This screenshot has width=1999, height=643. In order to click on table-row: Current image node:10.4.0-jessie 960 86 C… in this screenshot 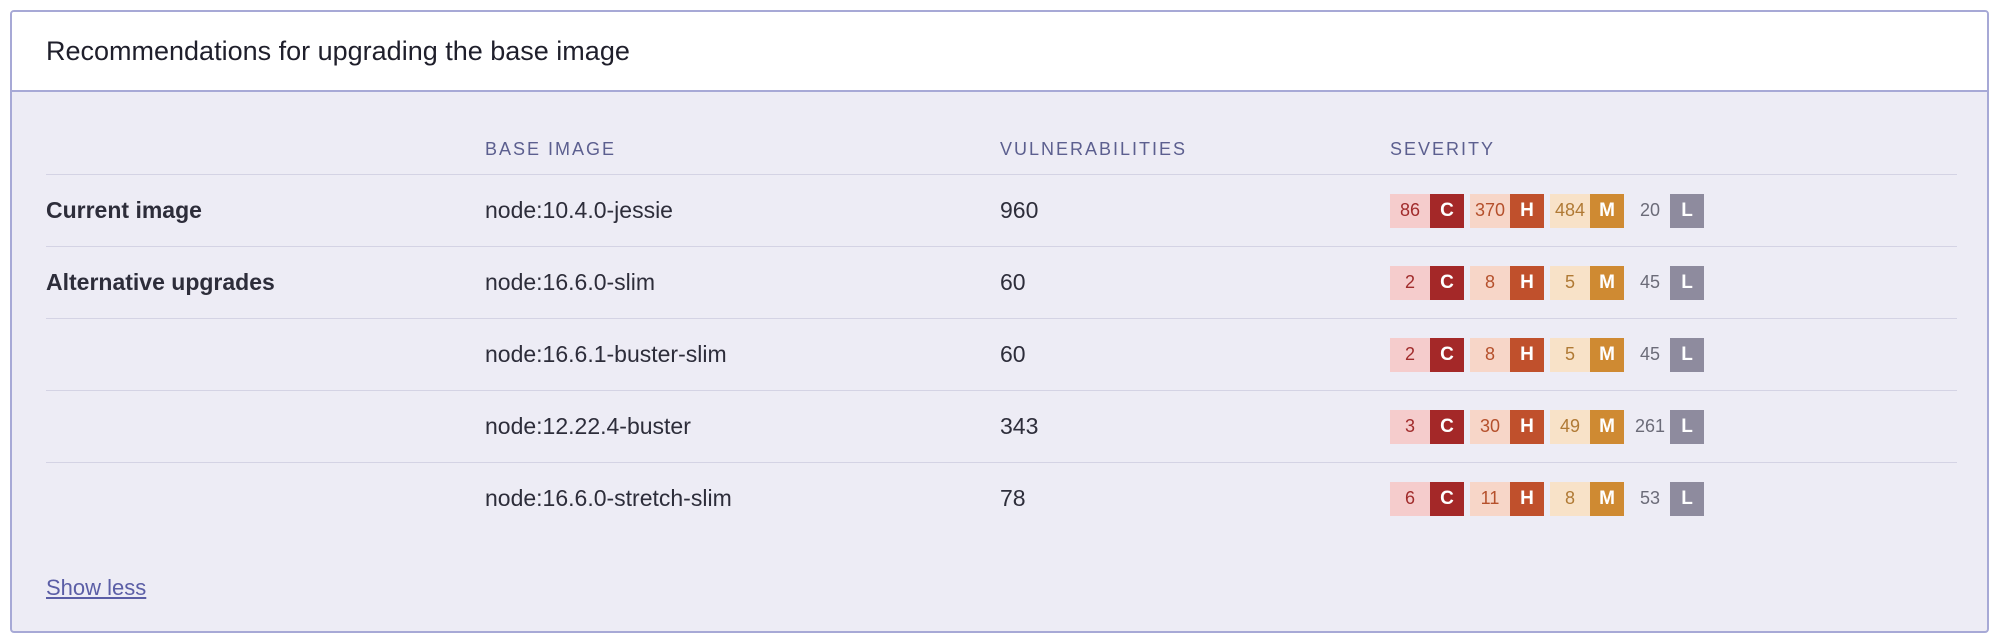, I will do `click(1001, 211)`.